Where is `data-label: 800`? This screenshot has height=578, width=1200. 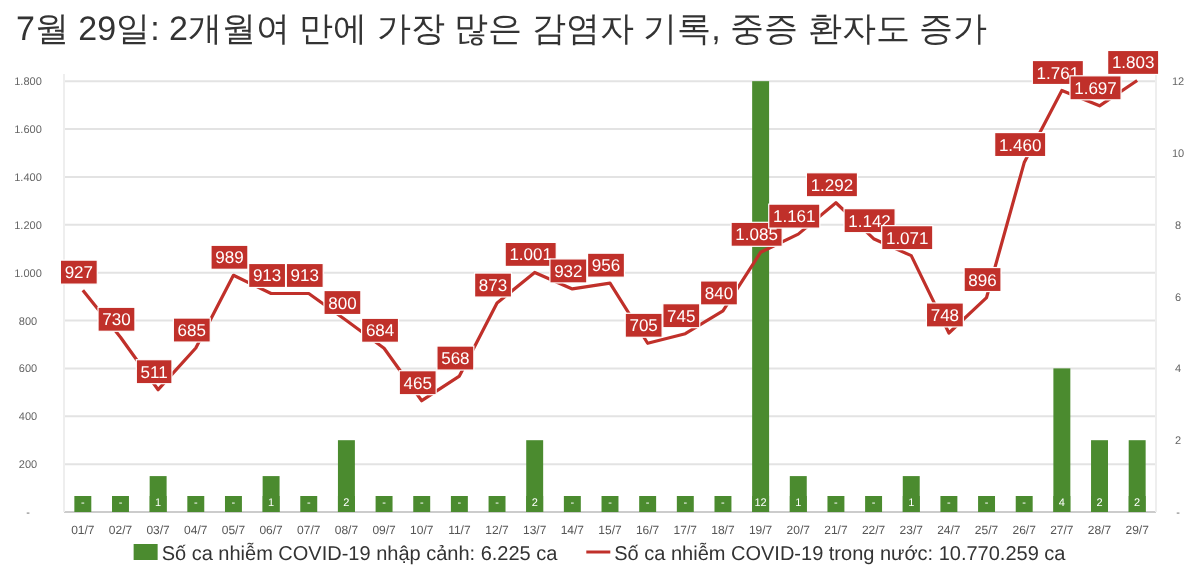
data-label: 800 is located at coordinates (343, 302).